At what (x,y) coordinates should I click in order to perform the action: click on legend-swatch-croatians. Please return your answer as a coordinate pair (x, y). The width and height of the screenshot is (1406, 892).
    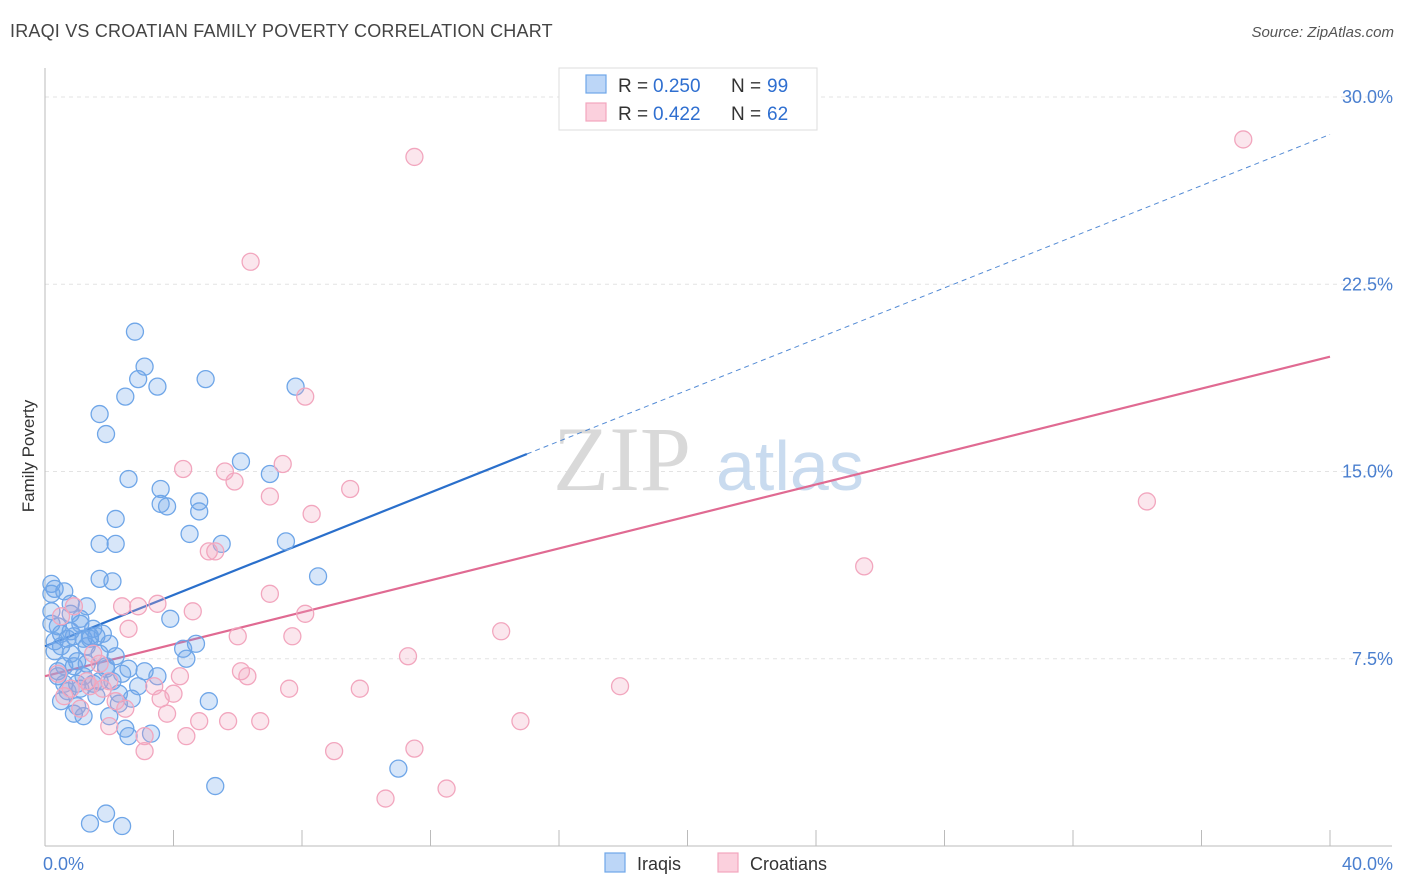
    Looking at the image, I should click on (596, 112).